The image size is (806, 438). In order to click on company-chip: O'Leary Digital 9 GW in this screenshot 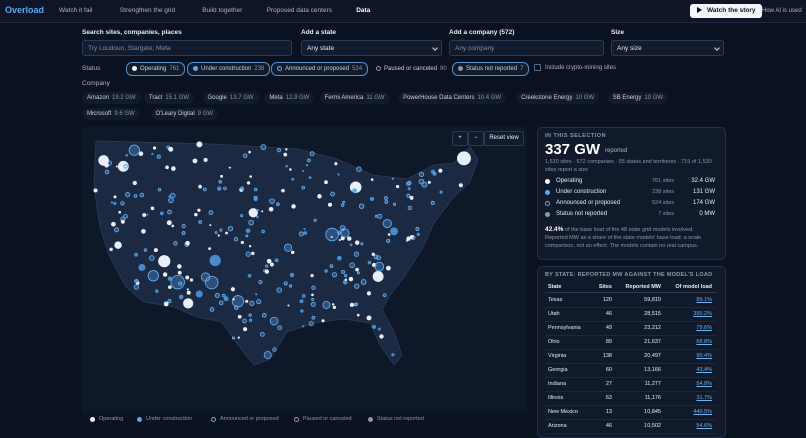, I will do `click(184, 114)`.